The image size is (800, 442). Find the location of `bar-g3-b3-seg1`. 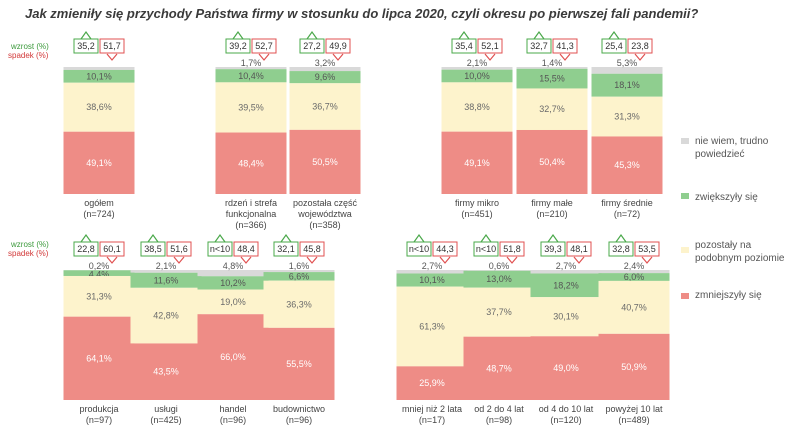

bar-g3-b3-seg1 is located at coordinates (299, 276).